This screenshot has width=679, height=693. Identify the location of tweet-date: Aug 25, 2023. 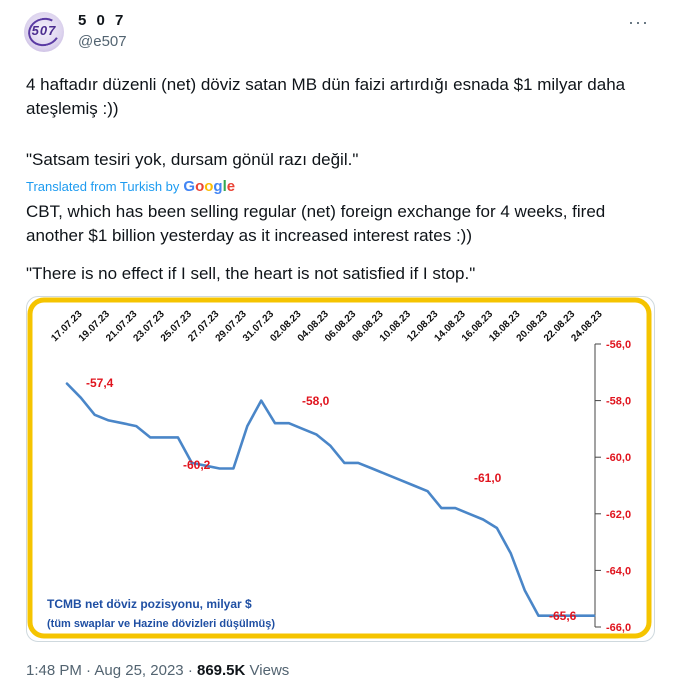
(139, 670).